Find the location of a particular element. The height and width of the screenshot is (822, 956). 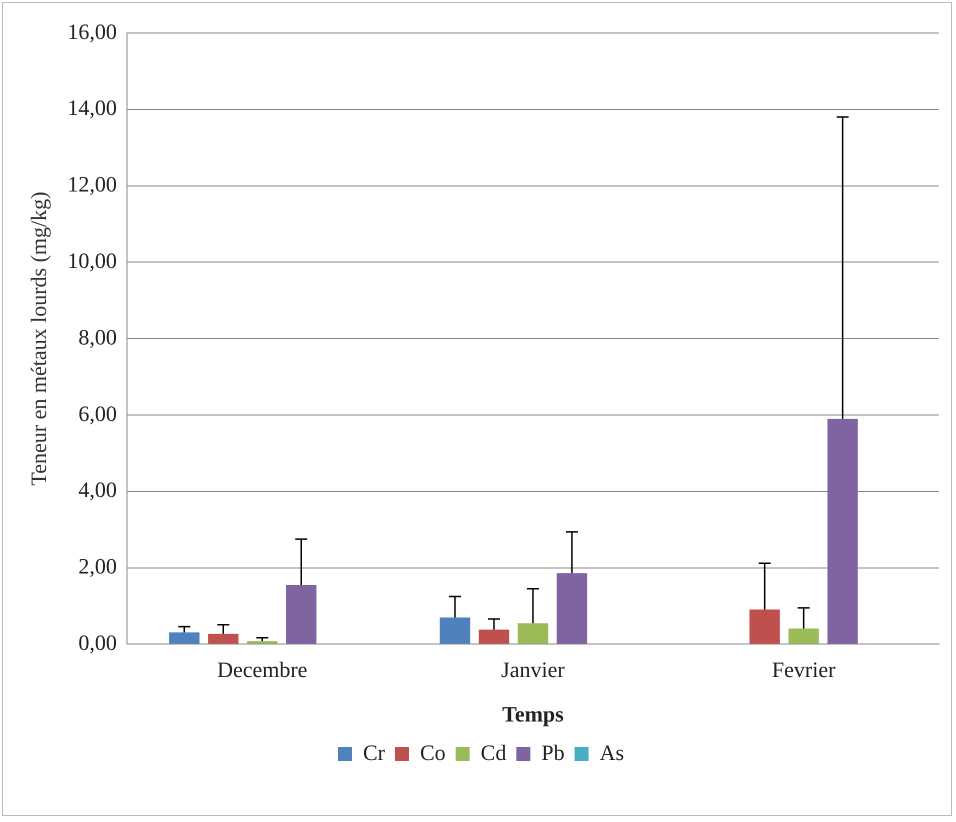

y-tick-label: 10,00 is located at coordinates (92, 260).